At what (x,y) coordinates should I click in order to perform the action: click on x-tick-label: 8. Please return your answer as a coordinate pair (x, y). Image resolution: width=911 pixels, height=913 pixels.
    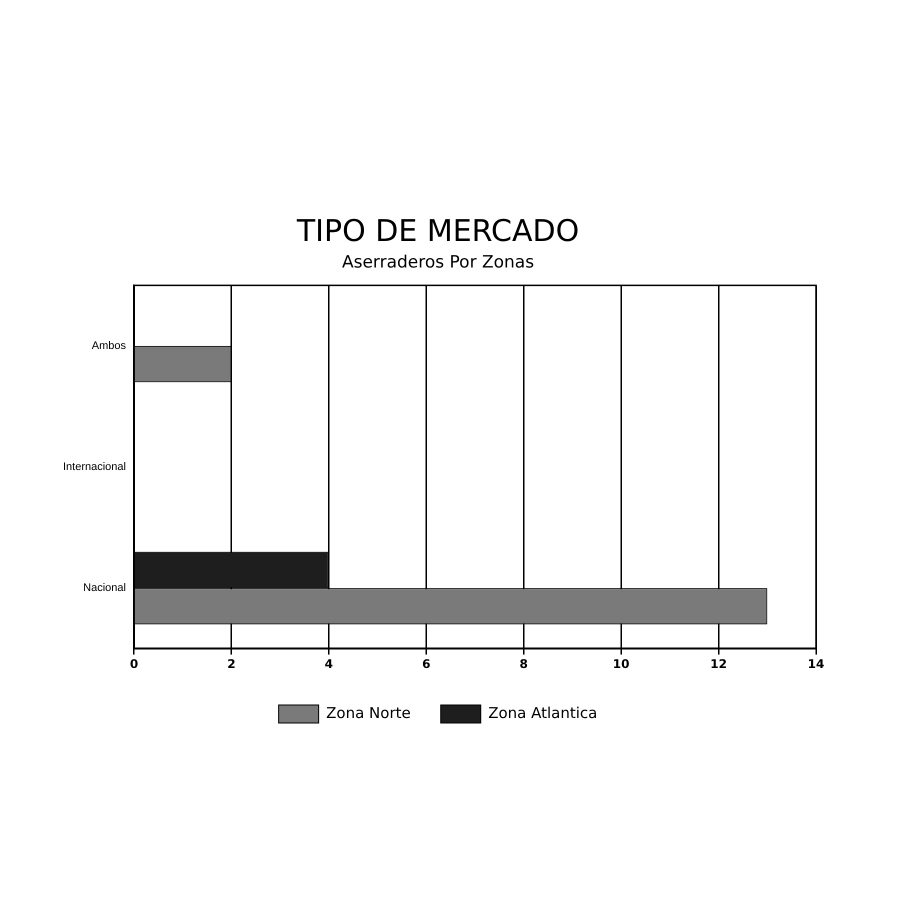
    Looking at the image, I should click on (524, 663).